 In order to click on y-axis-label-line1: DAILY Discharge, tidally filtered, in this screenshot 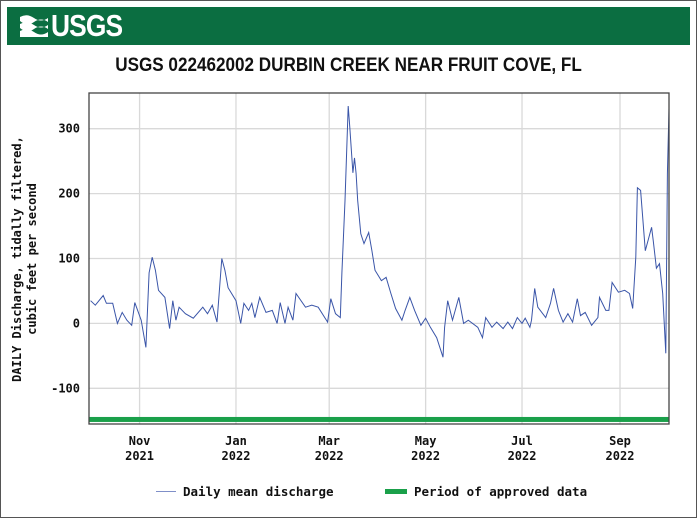, I will do `click(17, 259)`.